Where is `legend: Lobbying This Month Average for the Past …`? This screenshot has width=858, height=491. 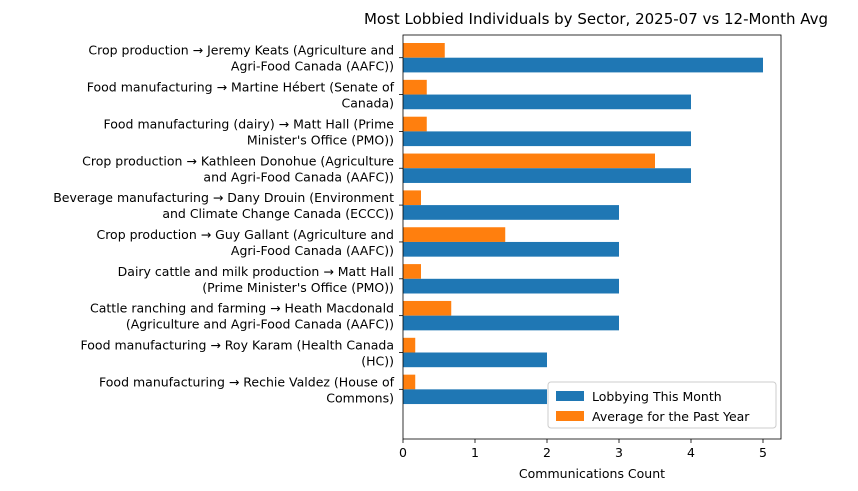
legend: Lobbying This Month Average for the Past … is located at coordinates (662, 405).